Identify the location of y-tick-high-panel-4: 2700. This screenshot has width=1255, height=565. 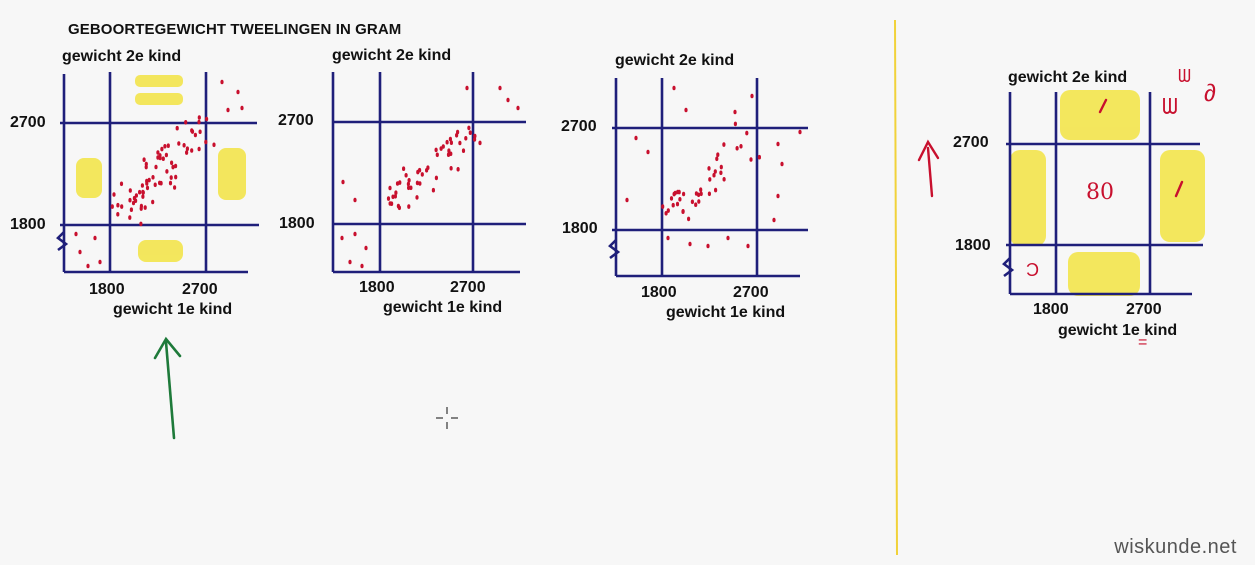
(971, 142).